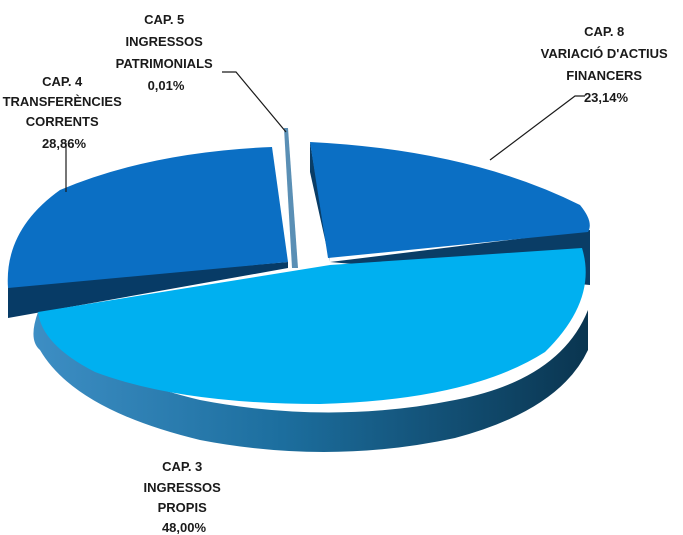  Describe the element at coordinates (606, 97) in the screenshot. I see `label-cap-8-value: 23,14%` at that location.